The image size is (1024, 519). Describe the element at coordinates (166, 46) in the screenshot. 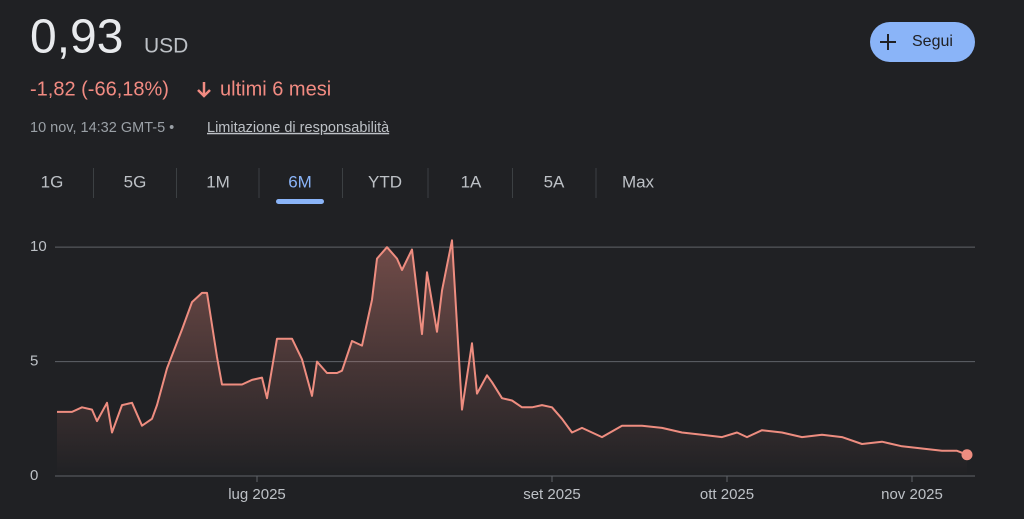

I see `currency: USD` at that location.